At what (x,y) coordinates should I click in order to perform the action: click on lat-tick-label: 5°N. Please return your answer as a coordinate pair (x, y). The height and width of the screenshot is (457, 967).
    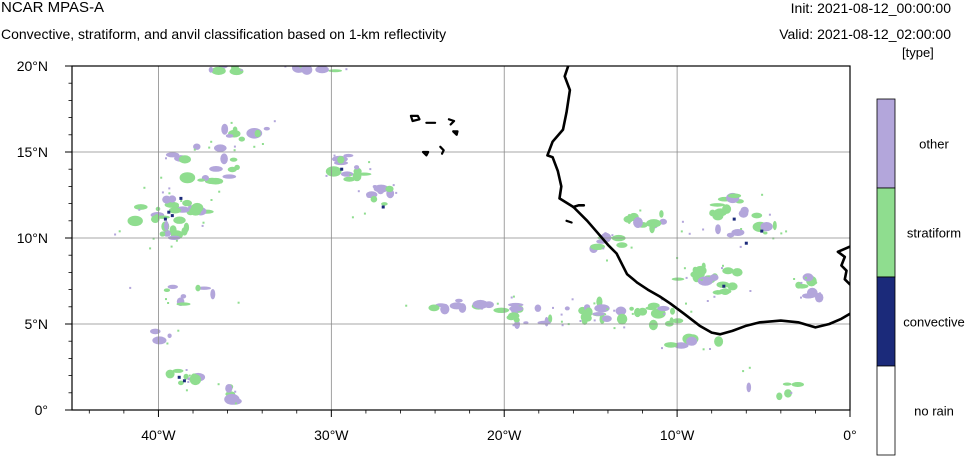
    Looking at the image, I should click on (37, 324).